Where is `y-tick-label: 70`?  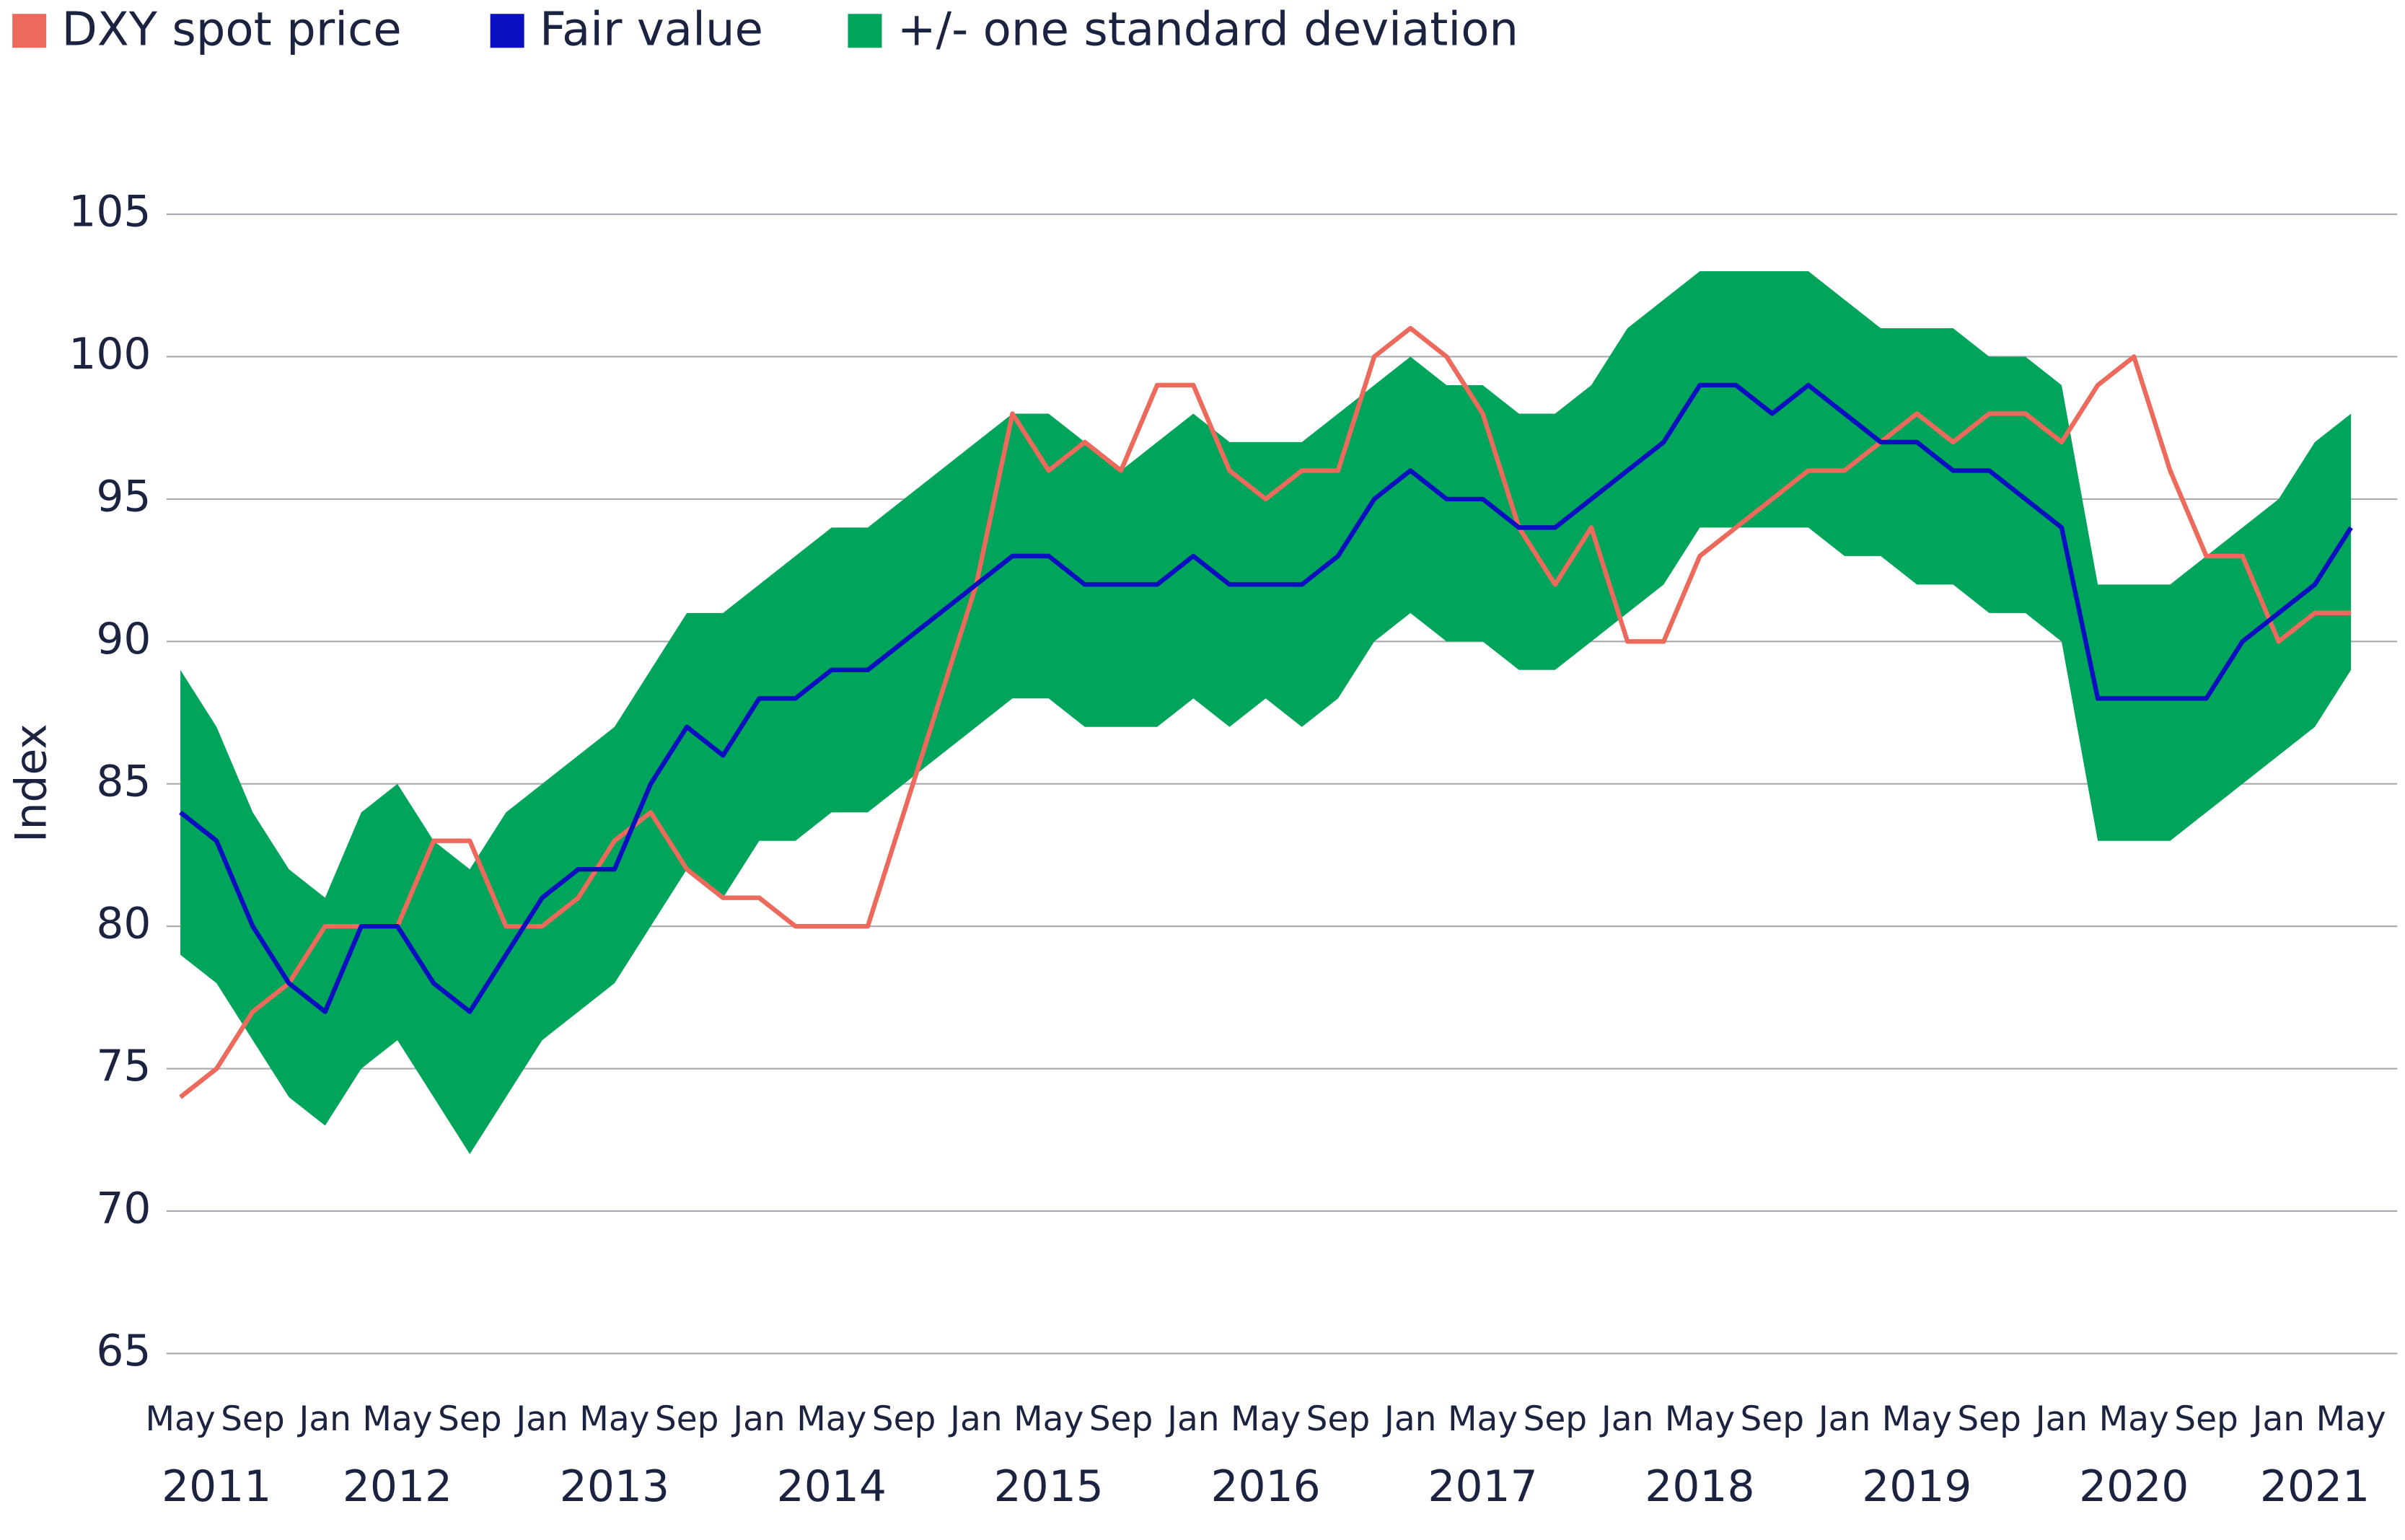 y-tick-label: 70 is located at coordinates (123, 1209).